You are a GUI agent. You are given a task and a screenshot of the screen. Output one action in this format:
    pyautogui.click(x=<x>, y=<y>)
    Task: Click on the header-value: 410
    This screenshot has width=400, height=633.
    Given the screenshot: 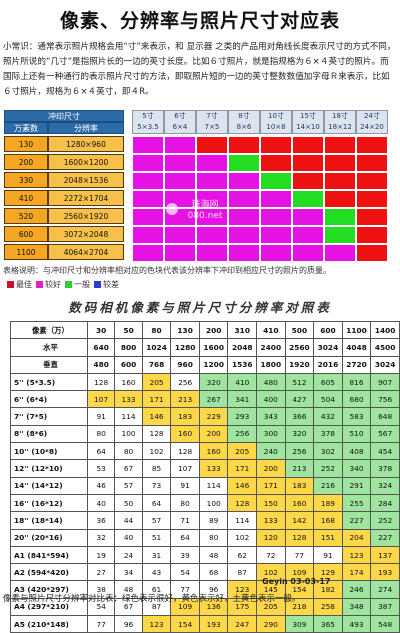 What is the action you would take?
    pyautogui.click(x=271, y=330)
    